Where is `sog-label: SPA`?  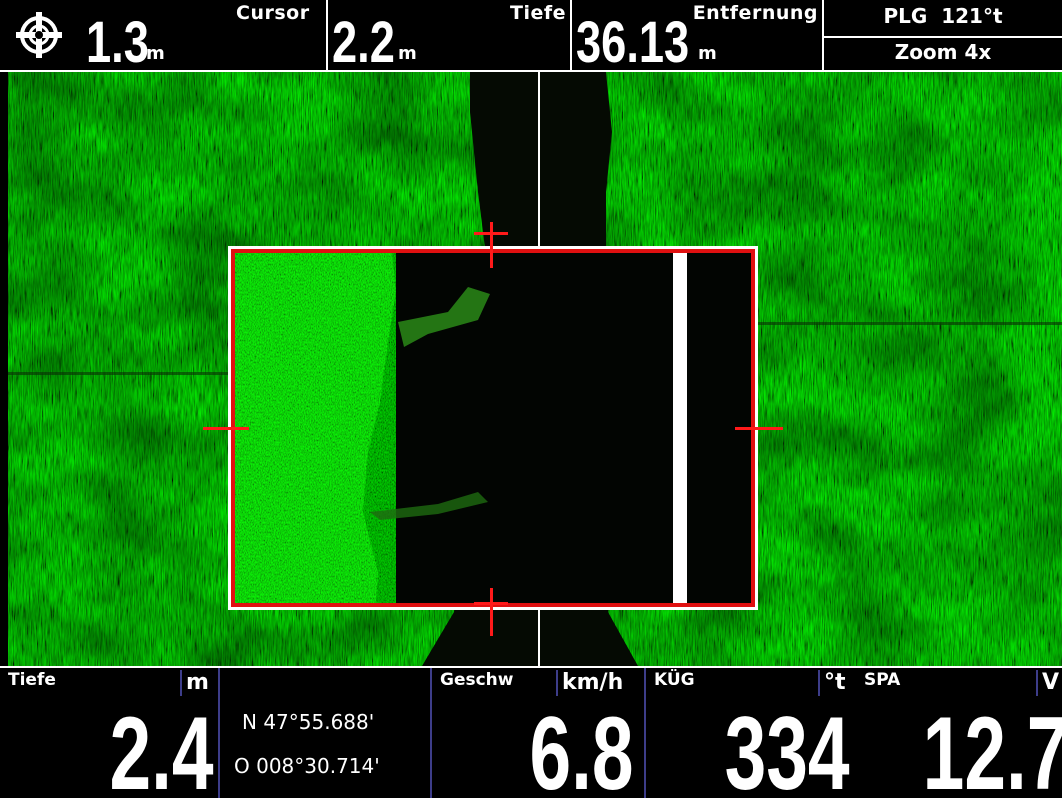
sog-label: SPA is located at coordinates (882, 680).